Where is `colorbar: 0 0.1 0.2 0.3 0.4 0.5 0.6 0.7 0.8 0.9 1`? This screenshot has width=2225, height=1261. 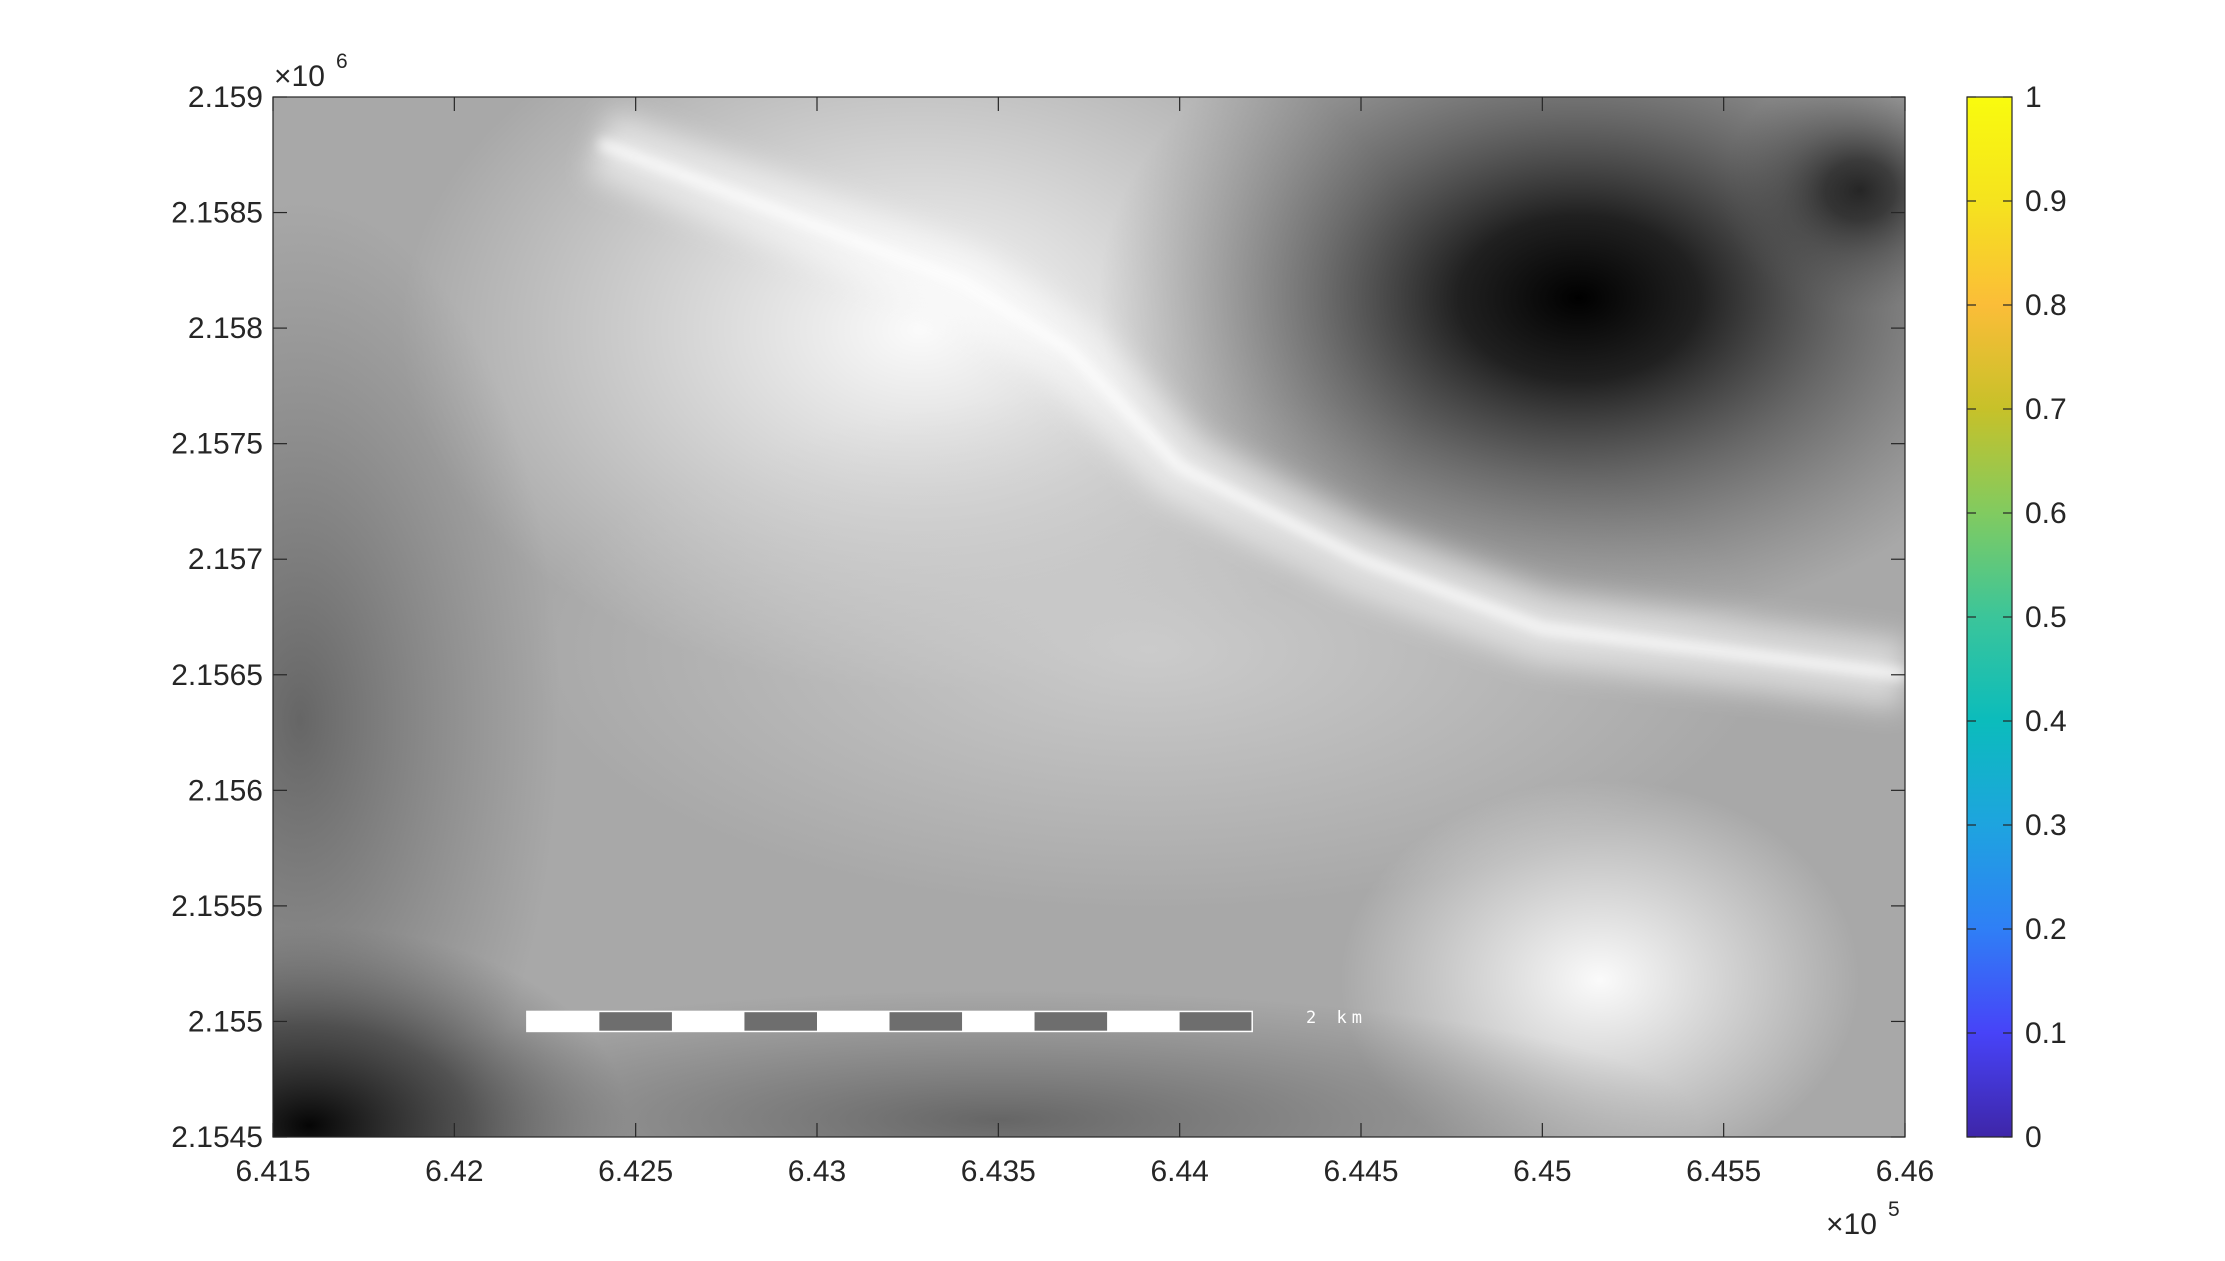 colorbar: 0 0.1 0.2 0.3 0.4 0.5 0.6 0.7 0.8 0.9 1 is located at coordinates (2016, 617).